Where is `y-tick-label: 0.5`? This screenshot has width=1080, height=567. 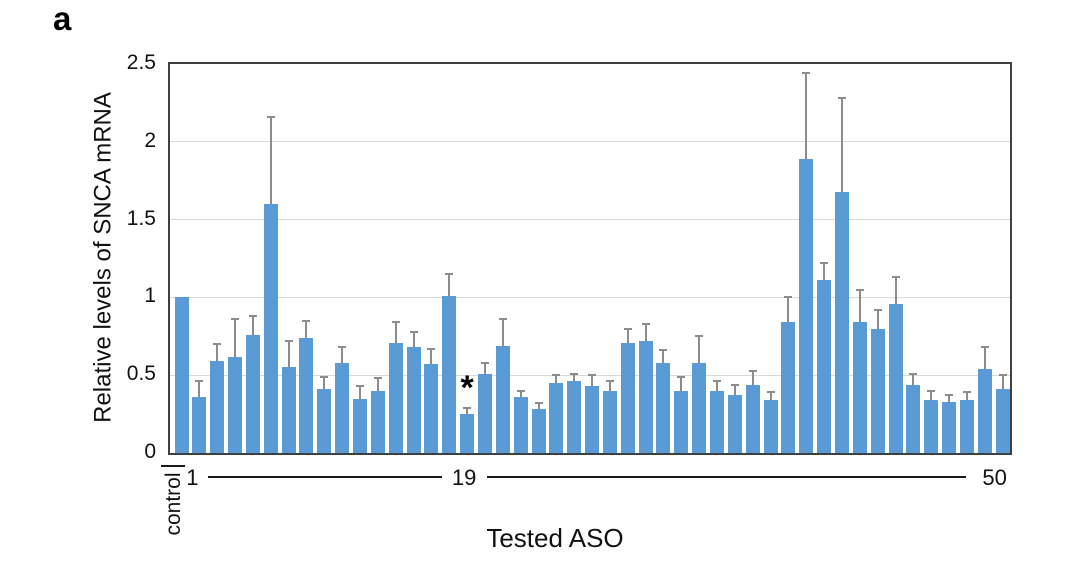
y-tick-label: 0.5 is located at coordinates (141, 374).